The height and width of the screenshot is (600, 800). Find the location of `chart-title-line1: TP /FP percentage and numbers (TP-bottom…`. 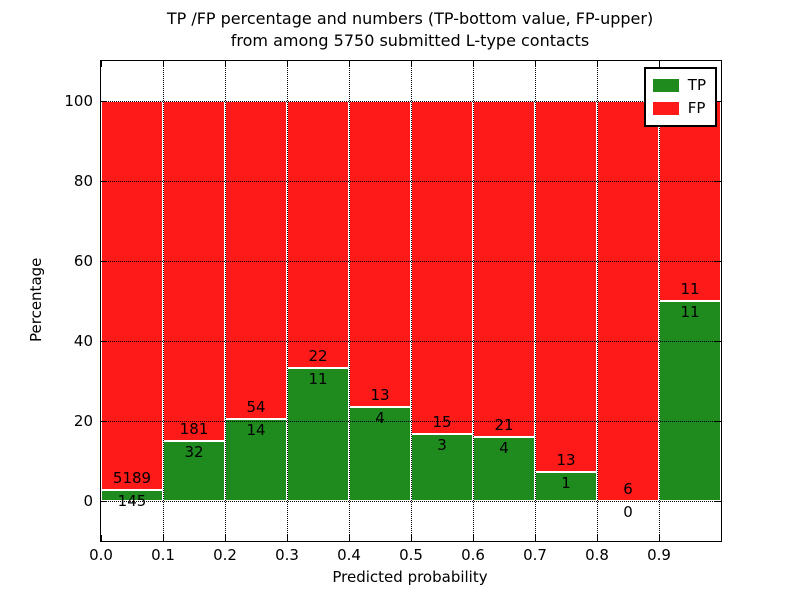

chart-title-line1: TP /FP percentage and numbers (TP-bottom… is located at coordinates (410, 18).